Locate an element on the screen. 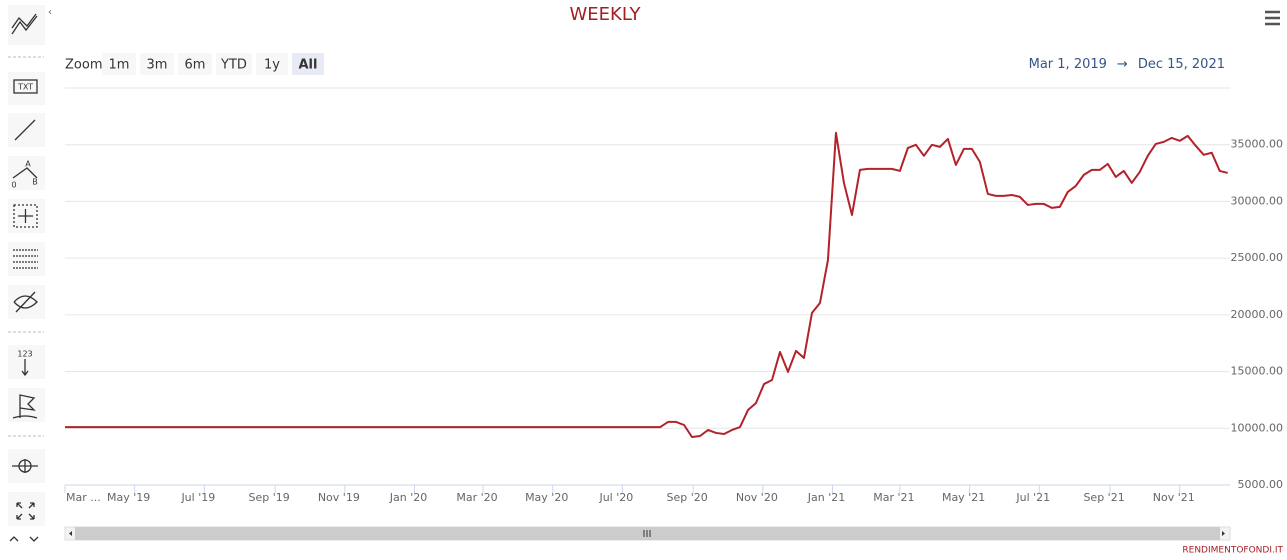 The width and height of the screenshot is (1287, 560). zoom-label: Zoom is located at coordinates (83, 65).